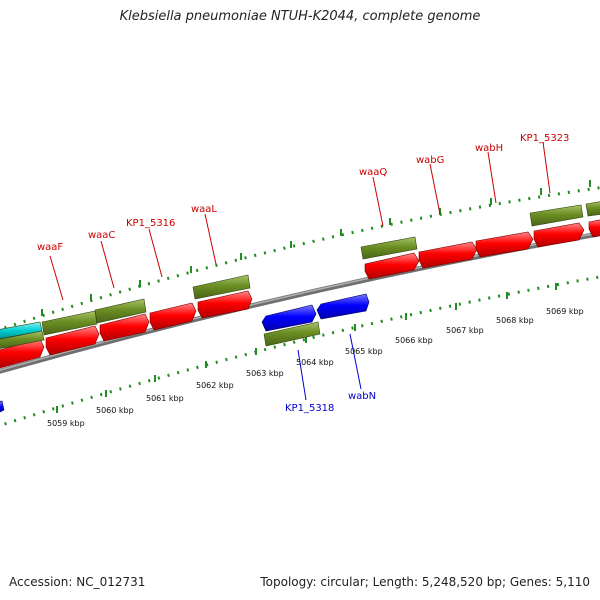 The height and width of the screenshot is (600, 600). What do you see at coordinates (515, 320) in the screenshot?
I see `tick-label: 5068 kbp` at bounding box center [515, 320].